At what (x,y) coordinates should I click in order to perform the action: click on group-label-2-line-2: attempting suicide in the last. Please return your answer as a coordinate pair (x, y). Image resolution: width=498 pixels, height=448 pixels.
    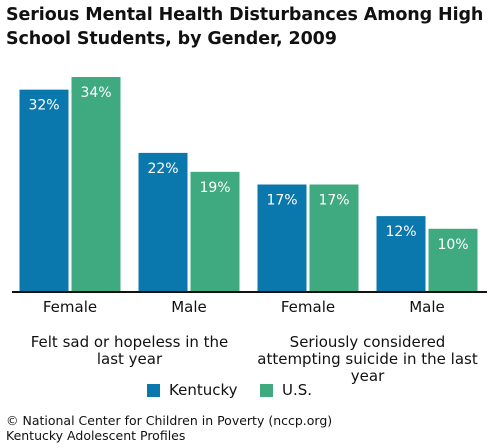
    Looking at the image, I should click on (367, 359).